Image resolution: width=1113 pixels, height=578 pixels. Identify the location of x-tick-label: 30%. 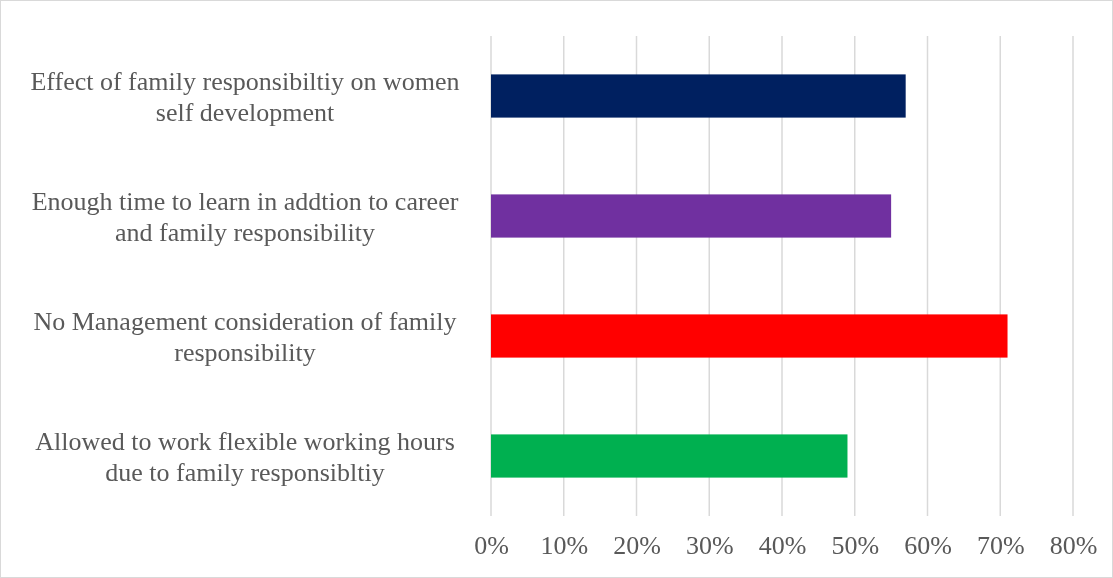
(709, 546).